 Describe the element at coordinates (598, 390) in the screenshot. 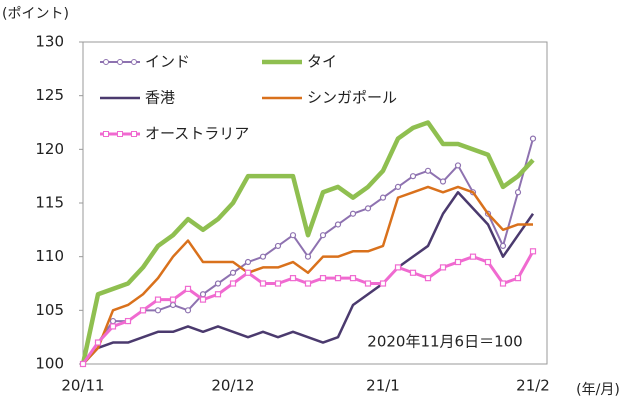

I see `x-axis-label: (年/月)` at that location.